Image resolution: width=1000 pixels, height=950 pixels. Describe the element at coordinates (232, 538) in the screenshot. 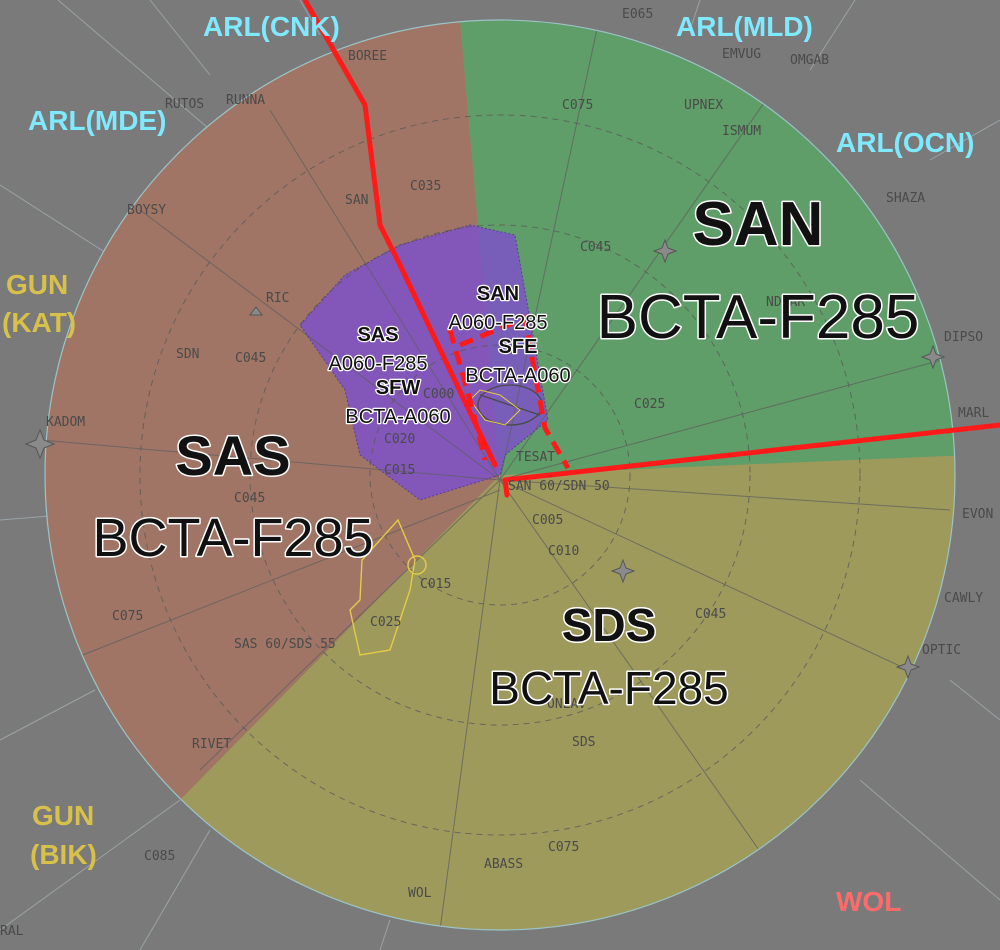

I see `sector-sas-level: BCTA-F285` at that location.